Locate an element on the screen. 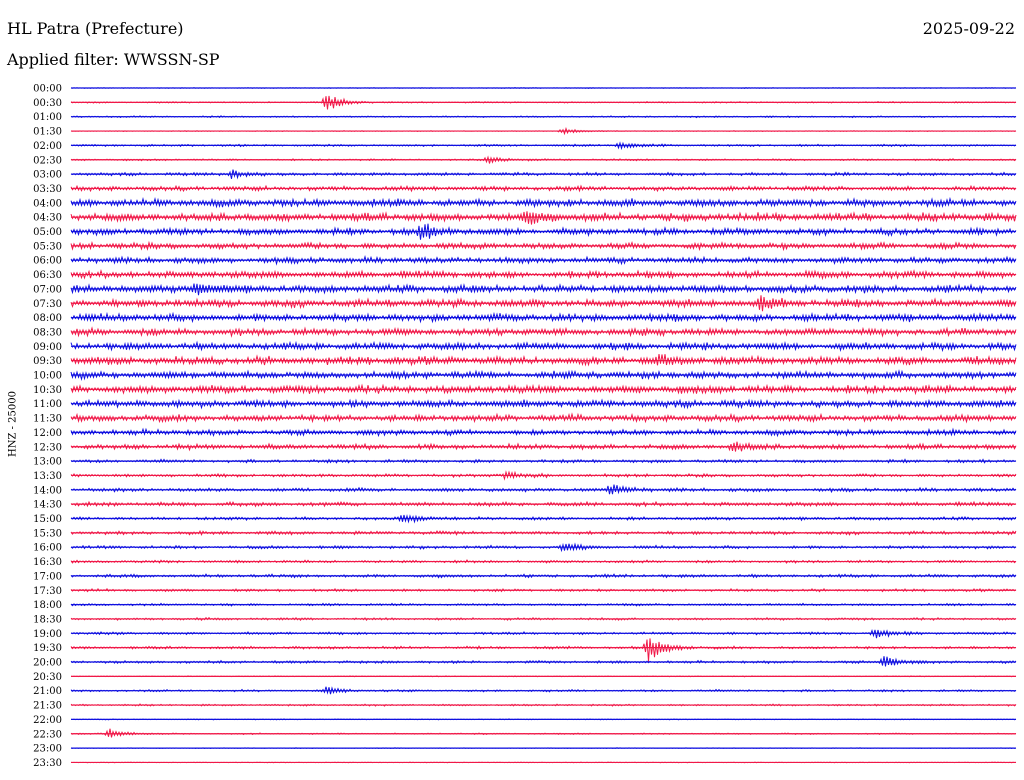  row-time-label: 11:00 is located at coordinates (47, 404).